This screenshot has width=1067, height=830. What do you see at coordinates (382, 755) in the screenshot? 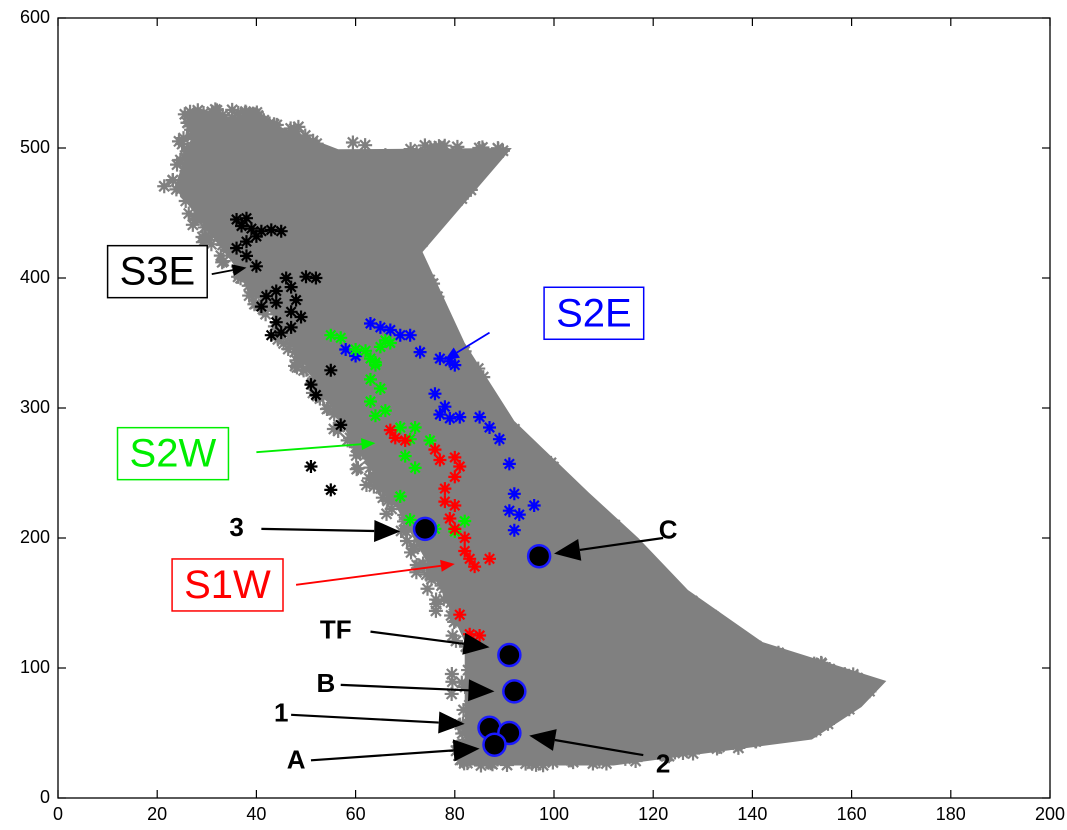
I see `annotation-arrow-line` at bounding box center [382, 755].